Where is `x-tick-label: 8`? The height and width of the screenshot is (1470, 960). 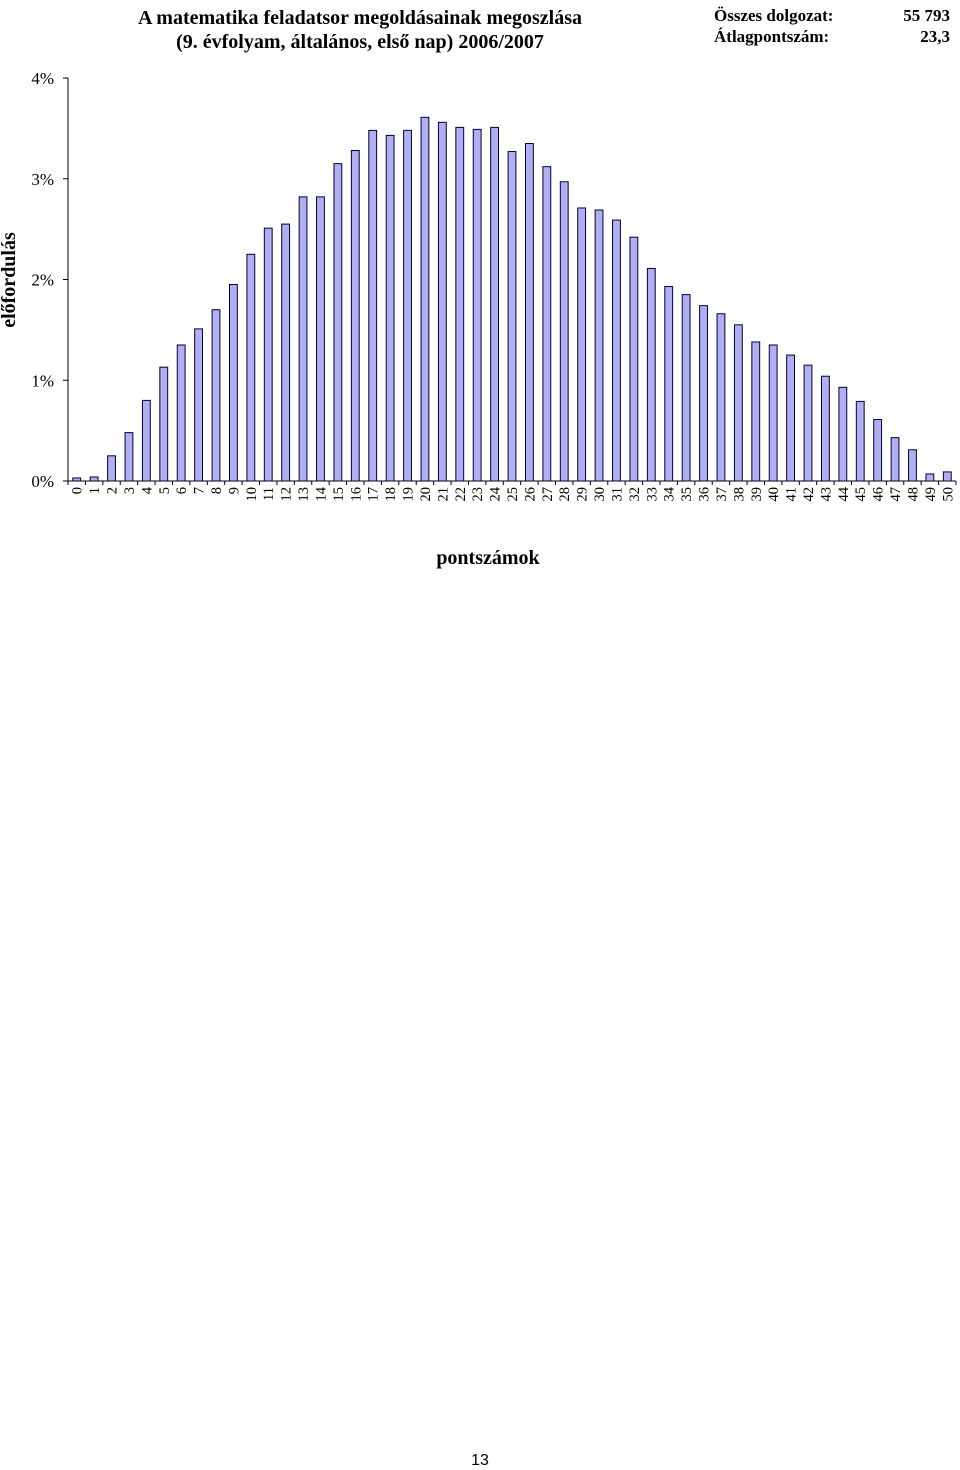 x-tick-label: 8 is located at coordinates (217, 490).